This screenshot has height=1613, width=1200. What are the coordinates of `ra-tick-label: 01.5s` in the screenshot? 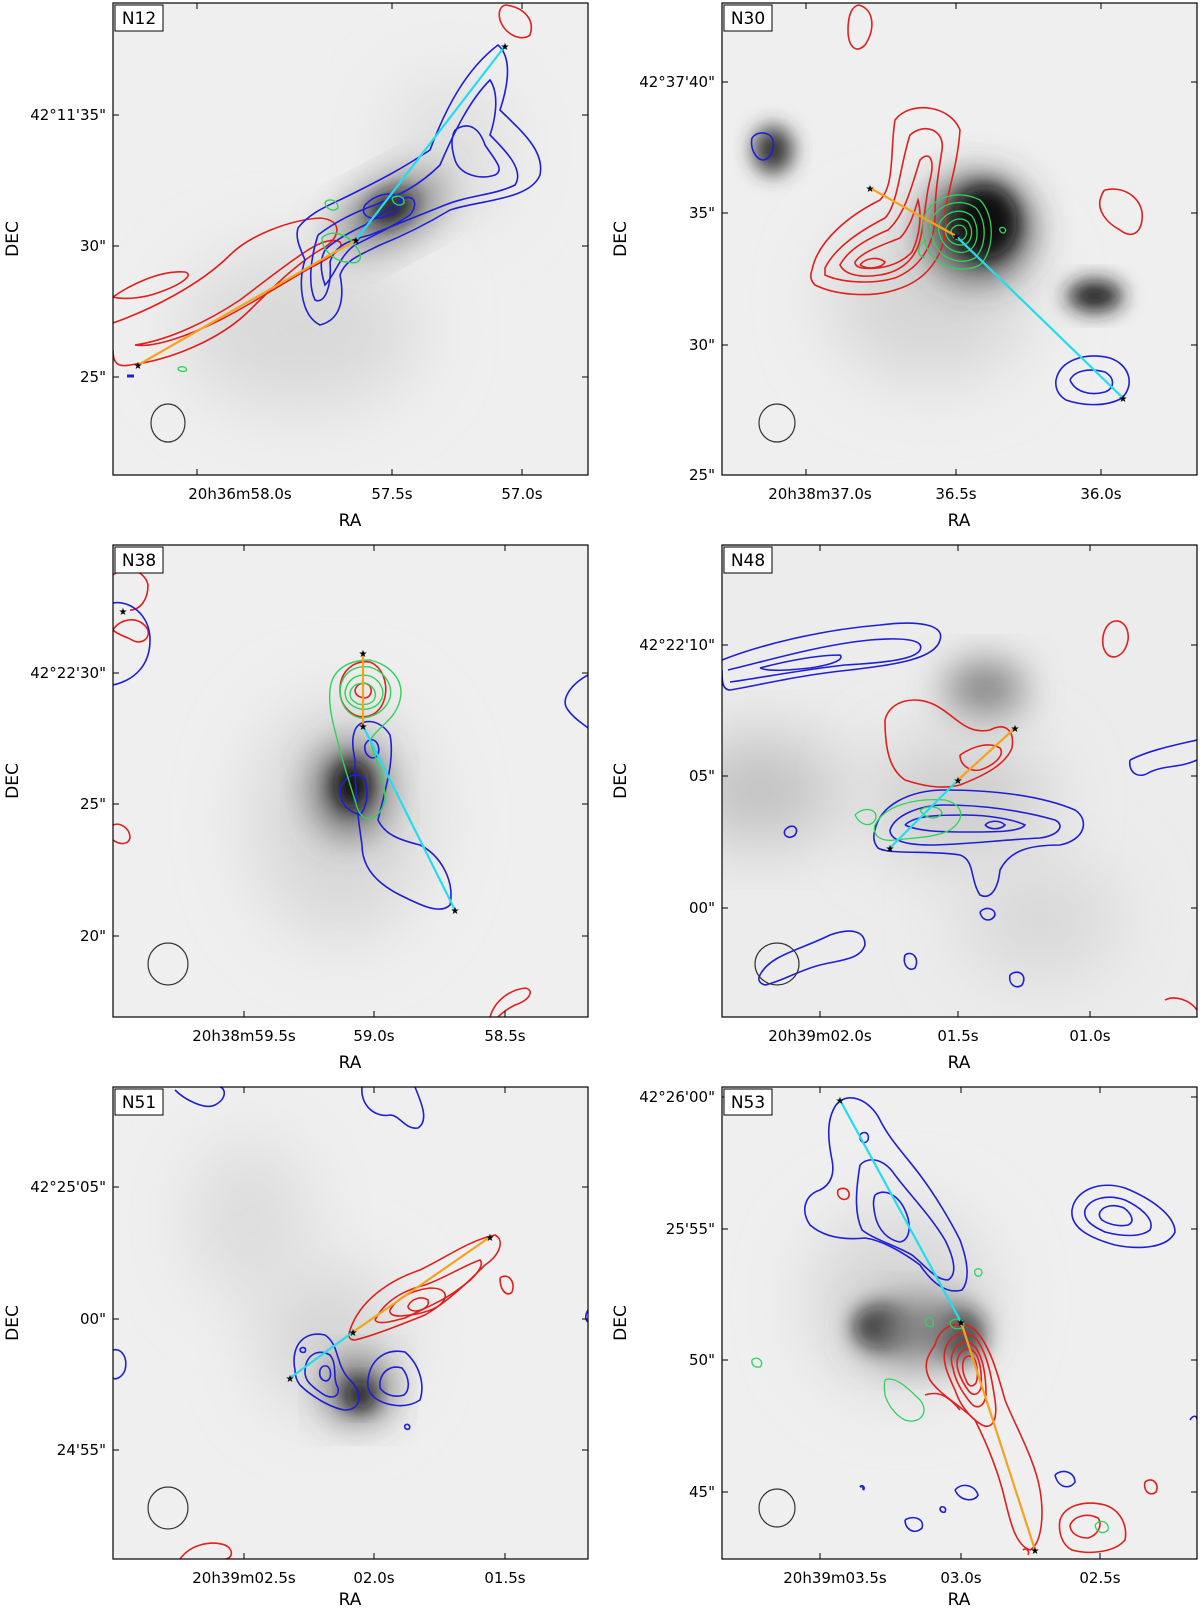 It's located at (504, 1578).